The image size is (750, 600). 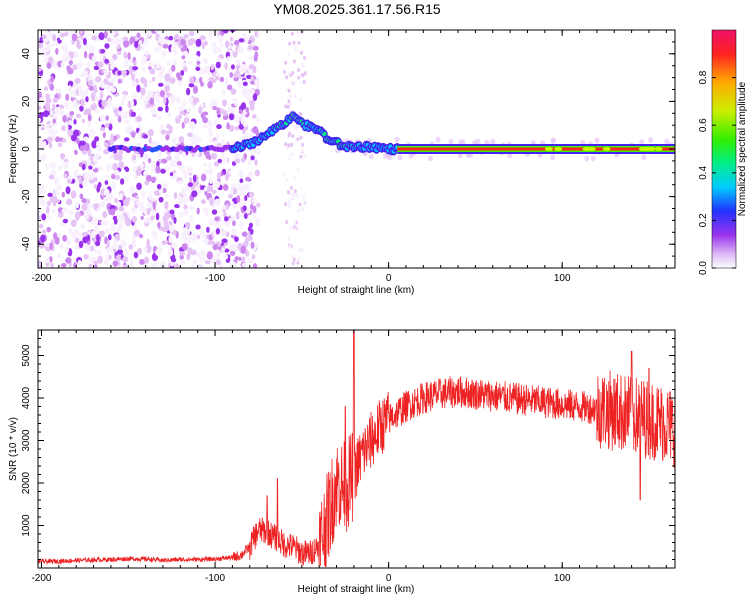 What do you see at coordinates (26, 244) in the screenshot?
I see `spectrogram-ytick-label: -40` at bounding box center [26, 244].